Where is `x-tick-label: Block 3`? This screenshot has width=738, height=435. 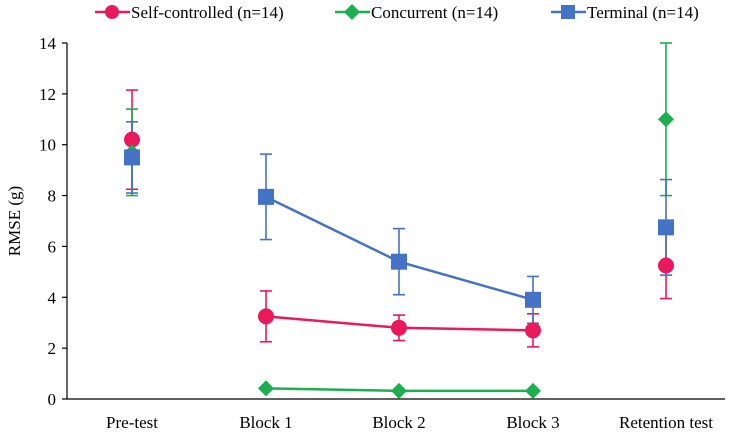 x-tick-label: Block 3 is located at coordinates (532, 422).